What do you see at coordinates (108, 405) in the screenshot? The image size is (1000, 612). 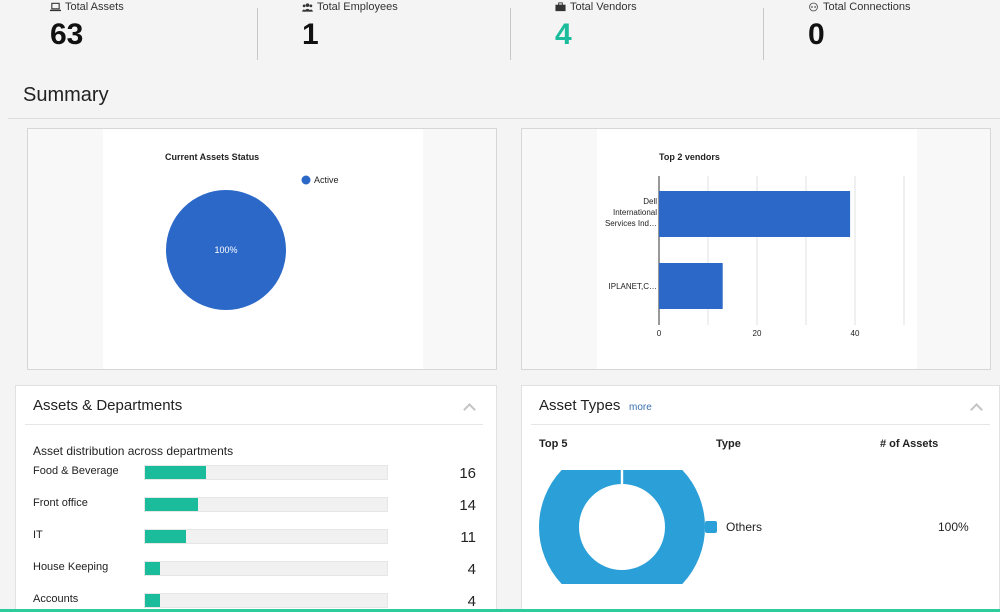 I see `panel-title: Assets & Departments` at bounding box center [108, 405].